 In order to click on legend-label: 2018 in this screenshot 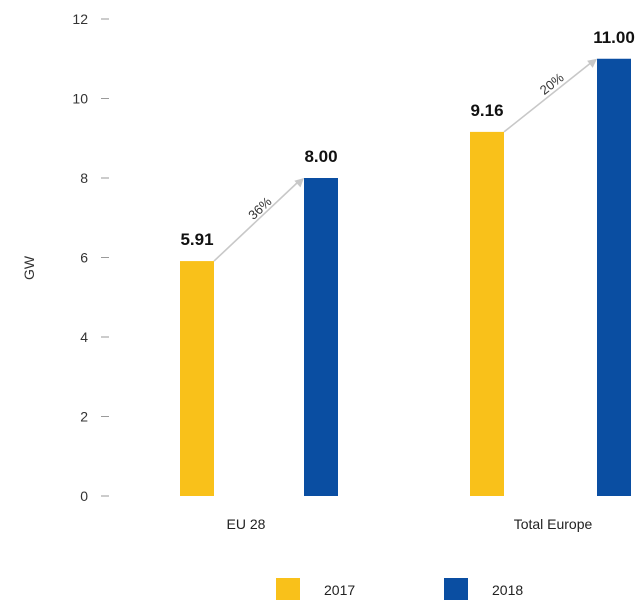, I will do `click(507, 590)`.